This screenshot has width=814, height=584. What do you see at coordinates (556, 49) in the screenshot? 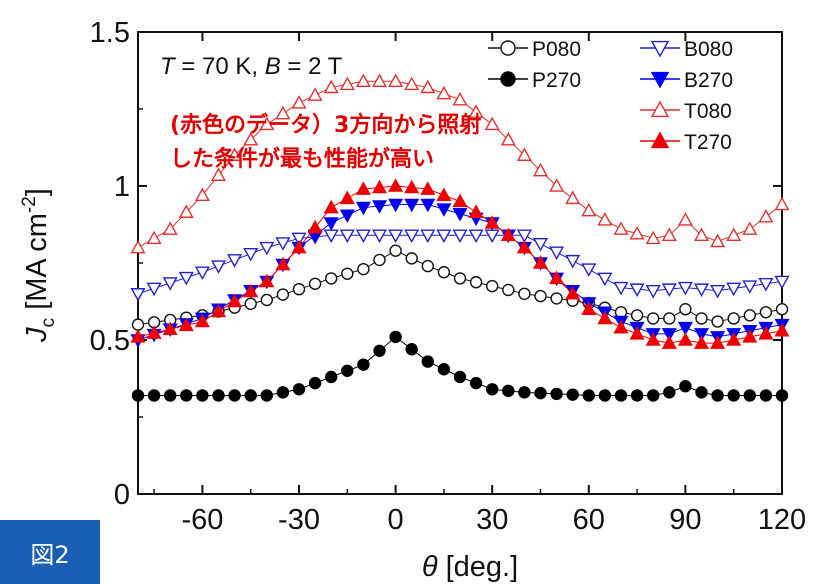
I see `legend-label: P080` at bounding box center [556, 49].